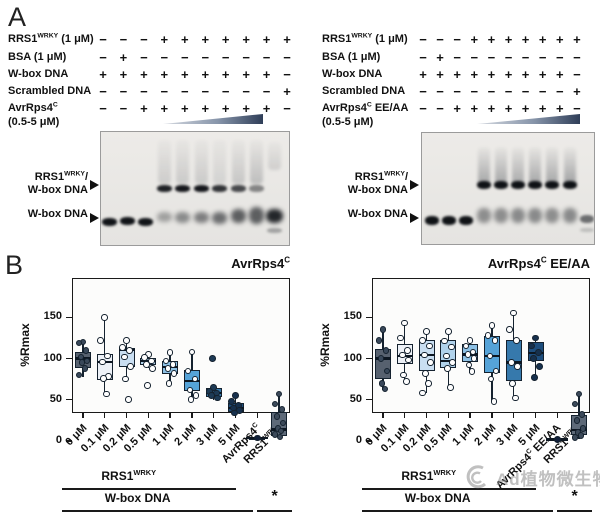 The image size is (600, 513). What do you see at coordinates (414, 185) in the screenshot?
I see `arrowhead-icon` at bounding box center [414, 185].